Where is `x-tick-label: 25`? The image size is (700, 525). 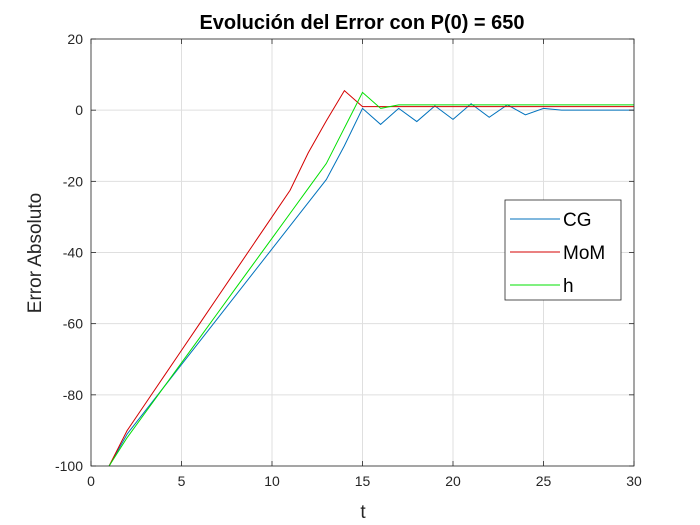 x-tick-label: 25 is located at coordinates (544, 481).